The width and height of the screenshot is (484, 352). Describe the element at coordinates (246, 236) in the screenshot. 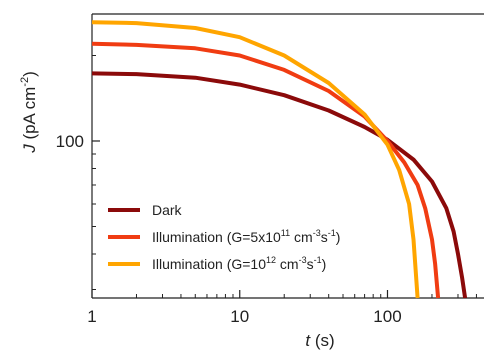

I see `legend-label-2: Illumination (G=5x1011 cm-3s-1)` at that location.